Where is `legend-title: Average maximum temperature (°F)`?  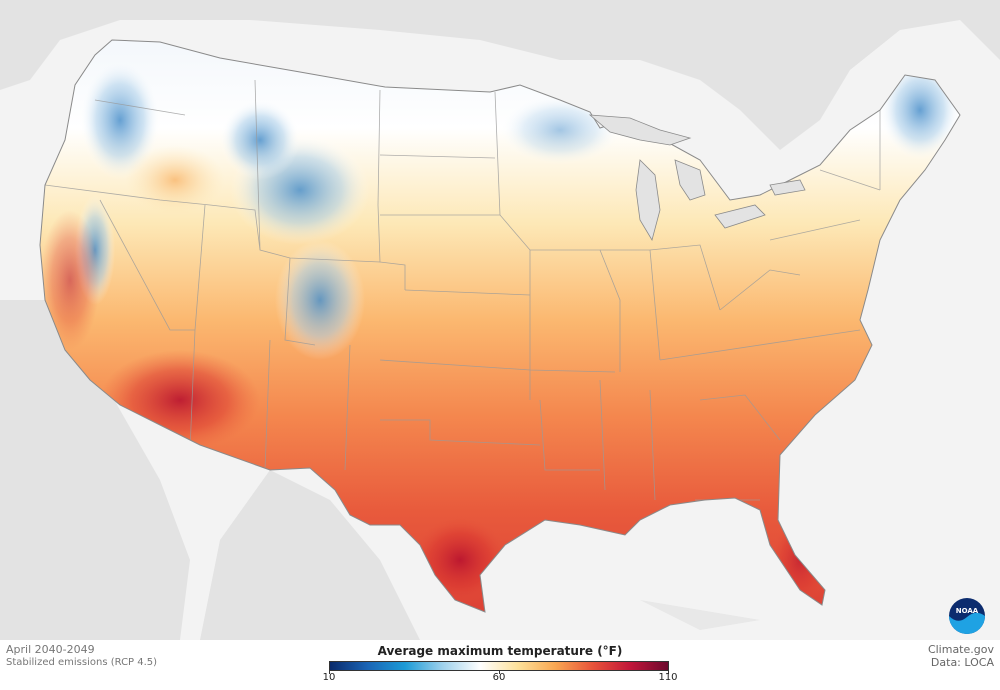
legend-title: Average maximum temperature (°F) is located at coordinates (500, 651).